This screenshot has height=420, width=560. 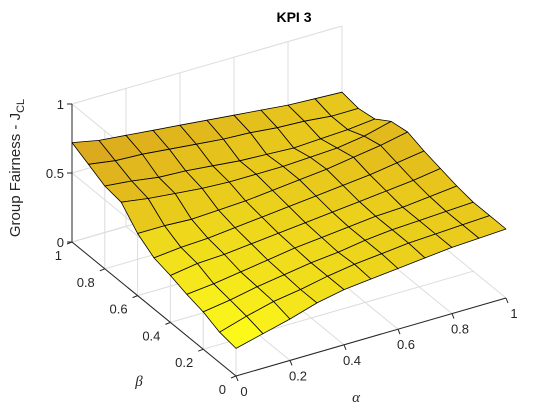 What do you see at coordinates (513, 313) in the screenshot?
I see `x-tick-label: 1` at bounding box center [513, 313].